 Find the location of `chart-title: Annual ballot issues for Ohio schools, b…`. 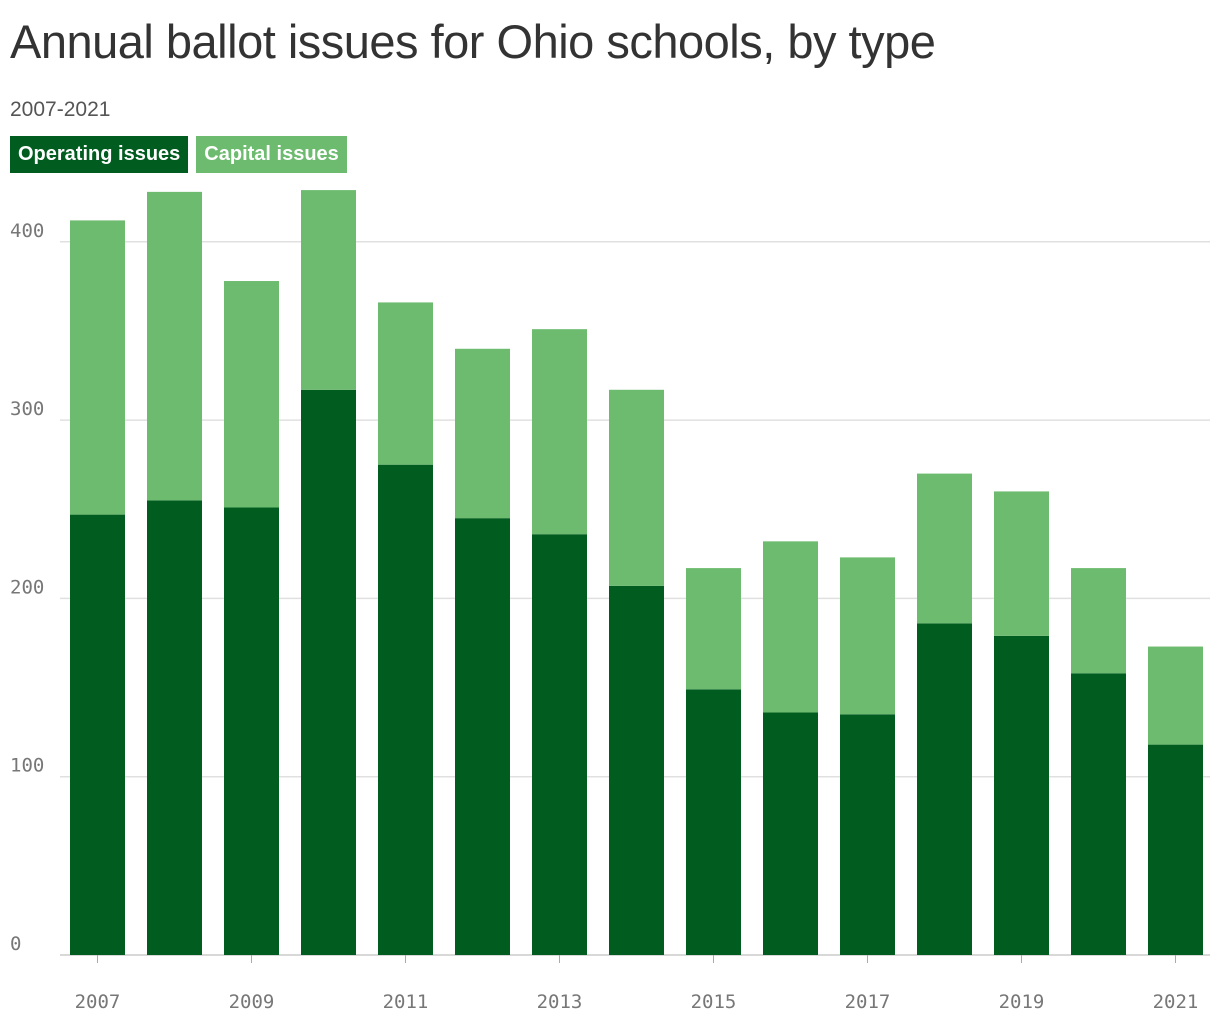

chart-title: Annual ballot issues for Ohio schools, b… is located at coordinates (473, 41).